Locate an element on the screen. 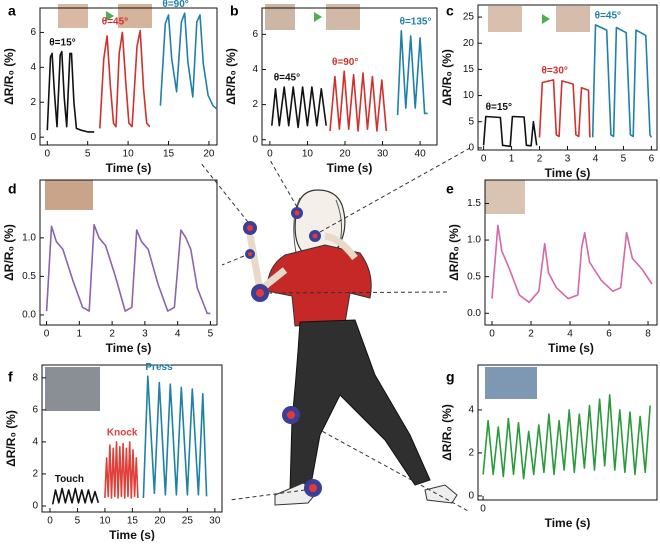 This screenshot has width=660, height=546. series-label: θ=135° is located at coordinates (416, 21).